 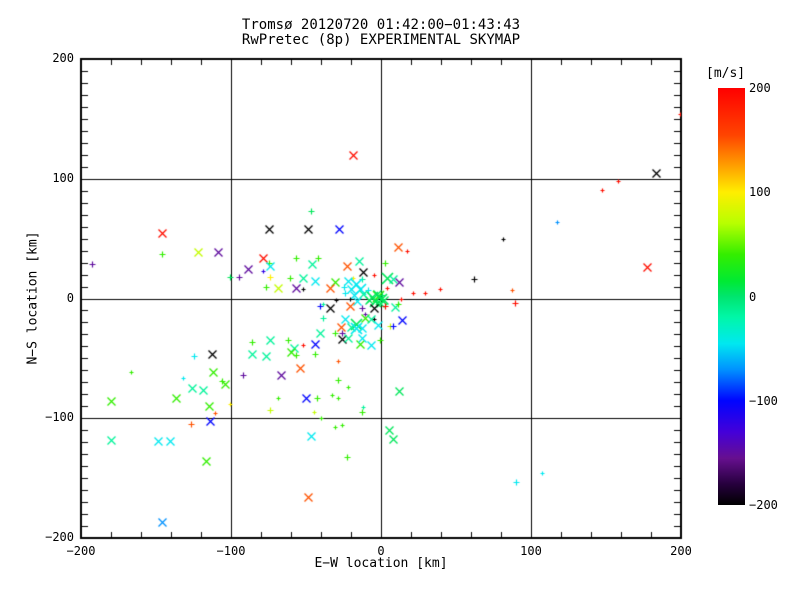 I want to click on colorbar-tick-label: −200, so click(x=763, y=505).